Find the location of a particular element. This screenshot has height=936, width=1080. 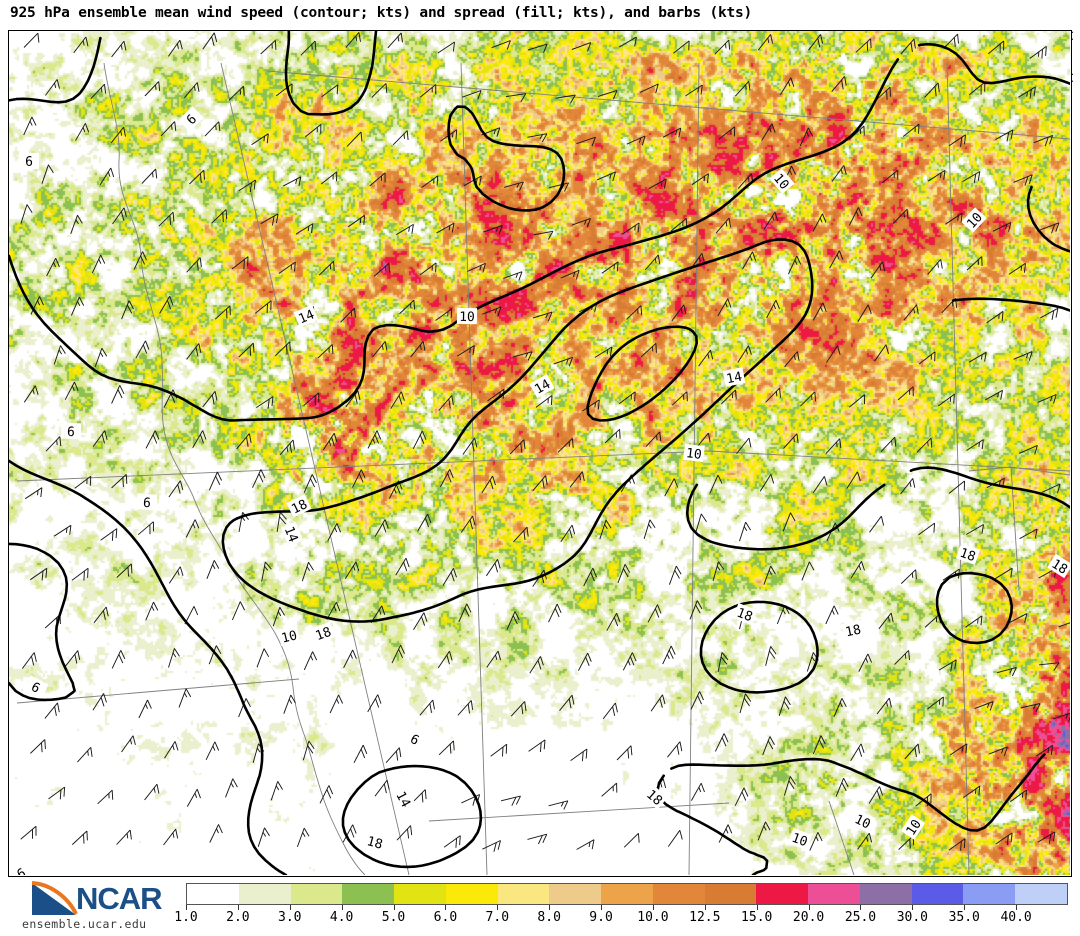

svg-text: 18 is located at coordinates (744, 616).